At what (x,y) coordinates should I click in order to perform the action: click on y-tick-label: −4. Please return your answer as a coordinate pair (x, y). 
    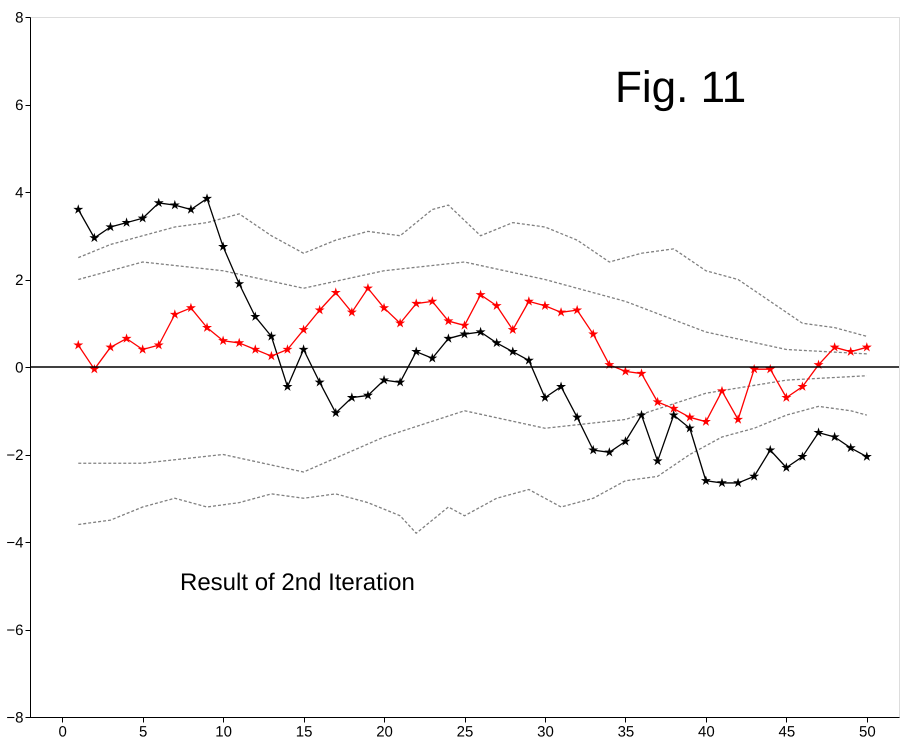
    Looking at the image, I should click on (15, 543).